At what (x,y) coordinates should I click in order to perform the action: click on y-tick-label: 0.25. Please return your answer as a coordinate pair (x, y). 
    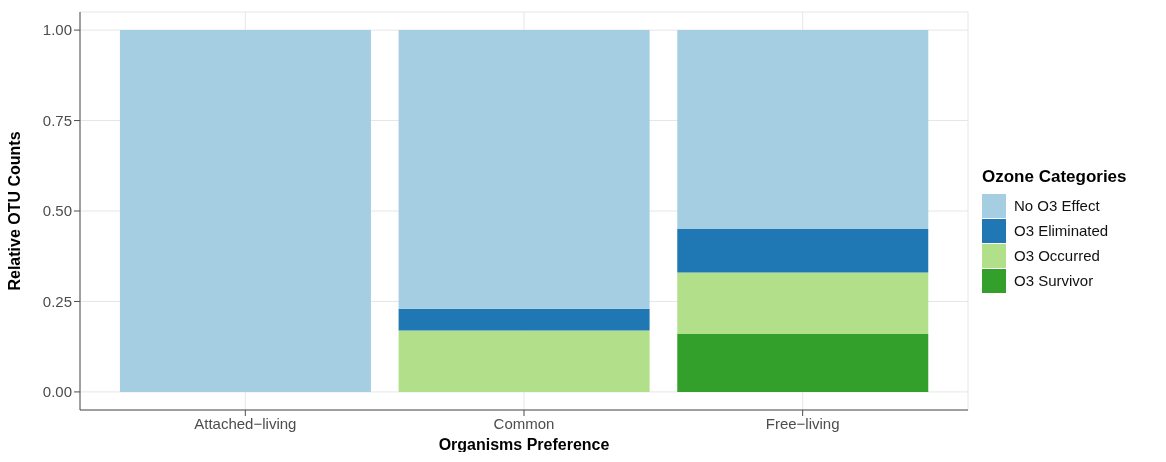
    Looking at the image, I should click on (57, 301).